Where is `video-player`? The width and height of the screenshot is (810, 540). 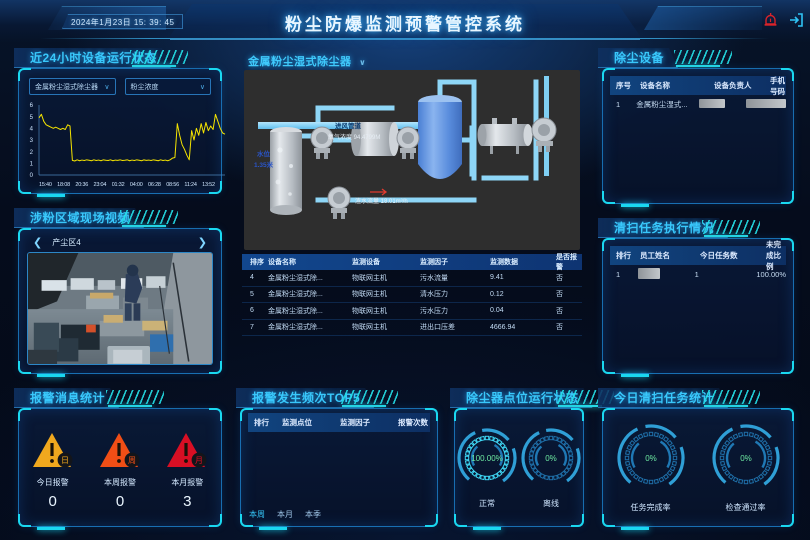 video-player is located at coordinates (120, 308).